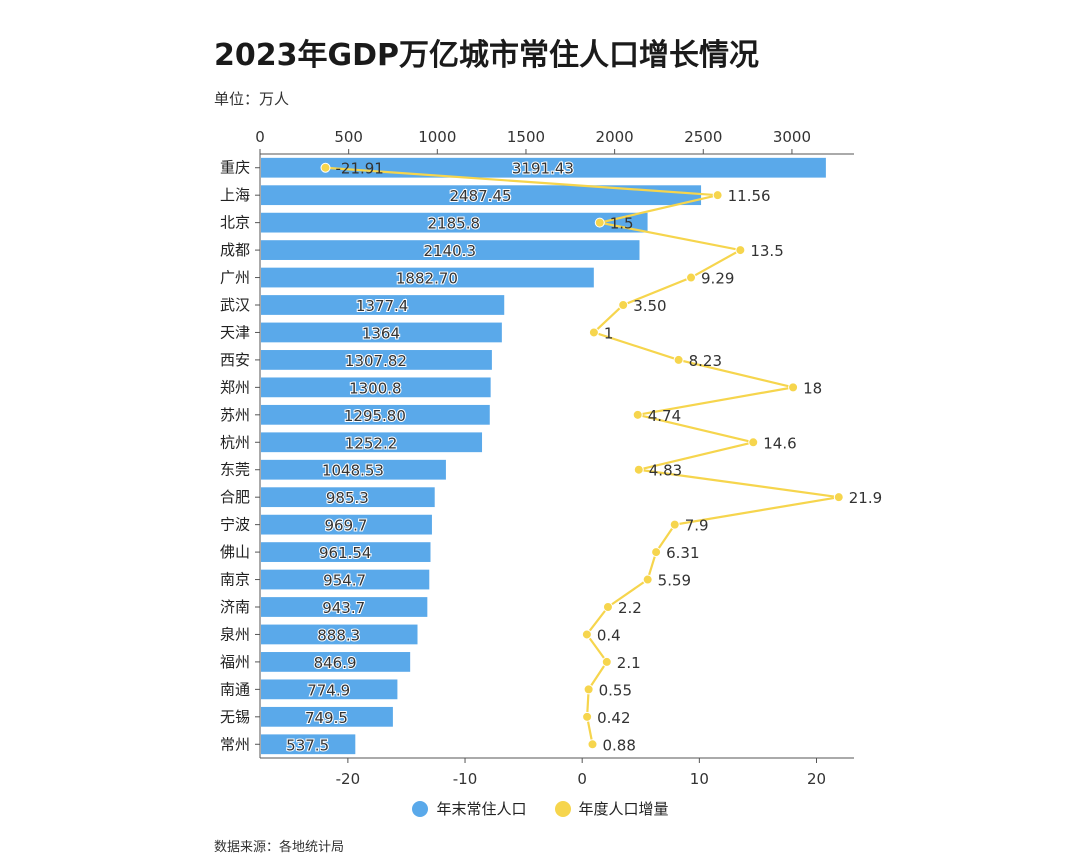  What do you see at coordinates (674, 581) in the screenshot?
I see `increase-point-label: 5.59` at bounding box center [674, 581].